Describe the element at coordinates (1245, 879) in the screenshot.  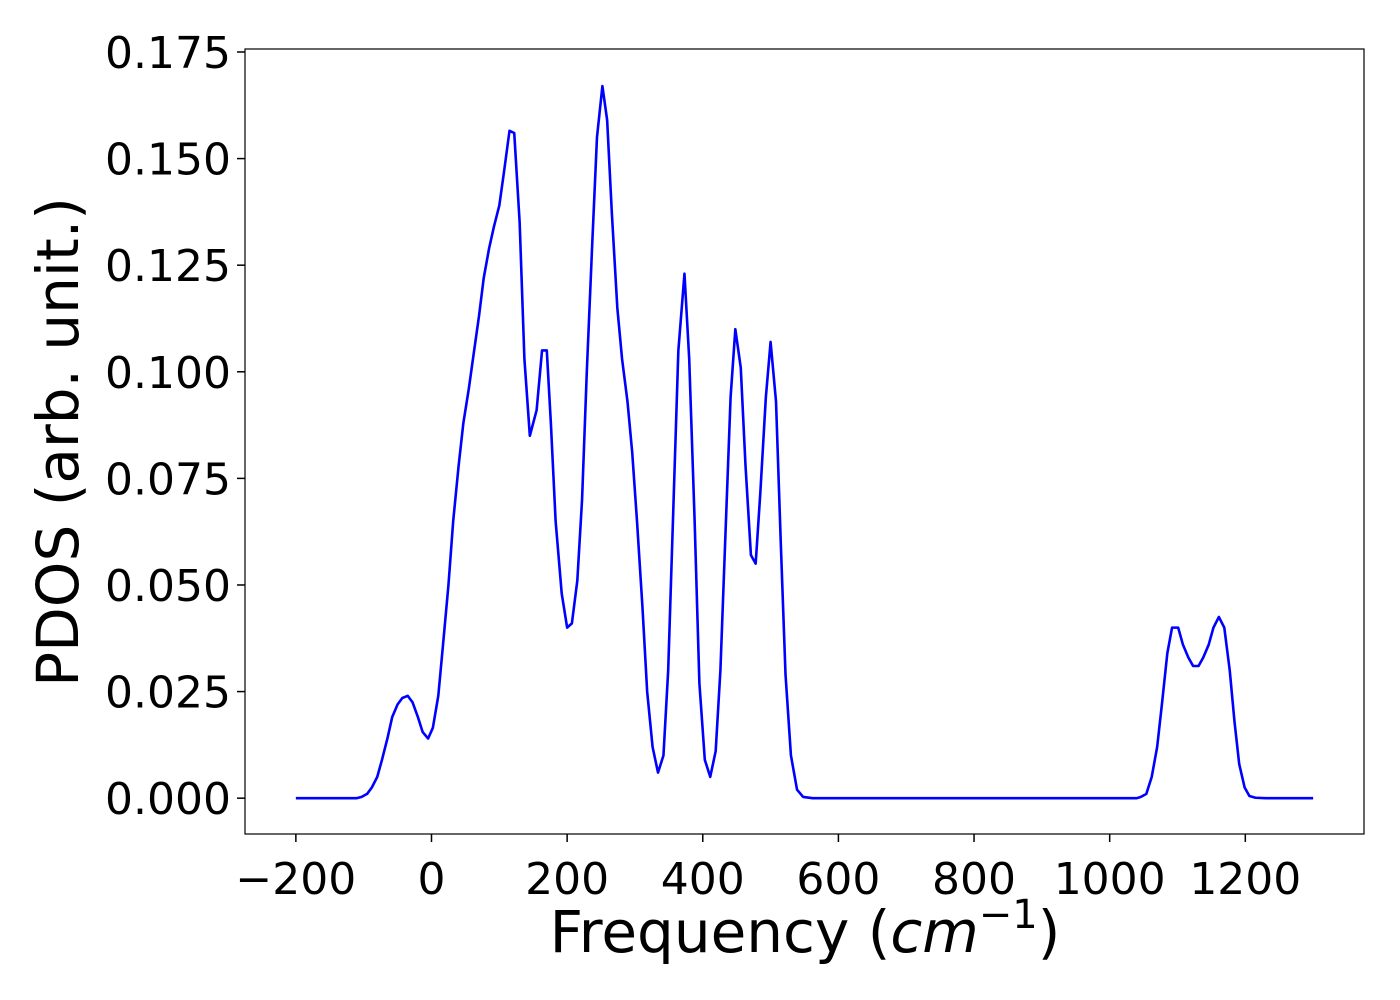
I see `x-tick-label: 1200` at that location.